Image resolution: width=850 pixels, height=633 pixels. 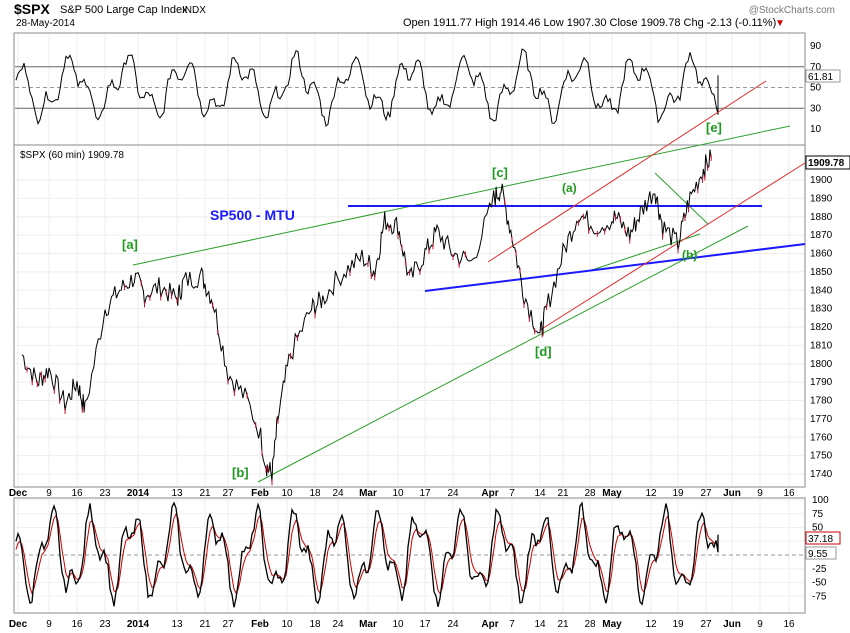 What do you see at coordinates (612, 624) in the screenshot?
I see `lower-x-tick-label: May` at bounding box center [612, 624].